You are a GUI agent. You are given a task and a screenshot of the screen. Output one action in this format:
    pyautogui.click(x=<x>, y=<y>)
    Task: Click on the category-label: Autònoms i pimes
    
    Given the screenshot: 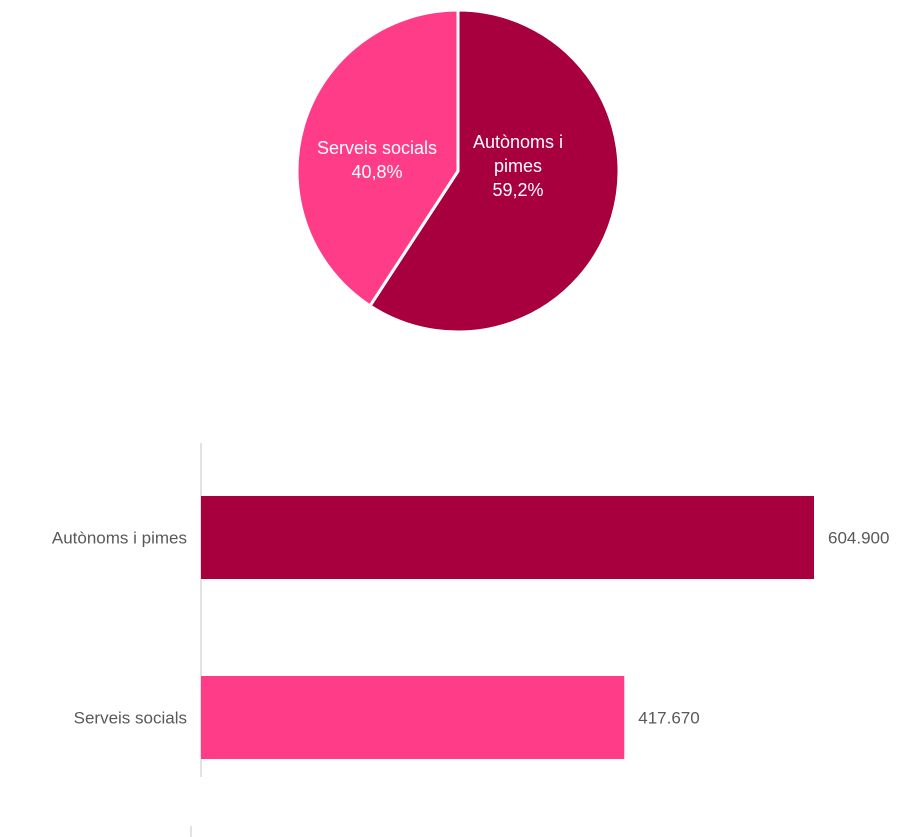 What is the action you would take?
    pyautogui.click(x=119, y=538)
    